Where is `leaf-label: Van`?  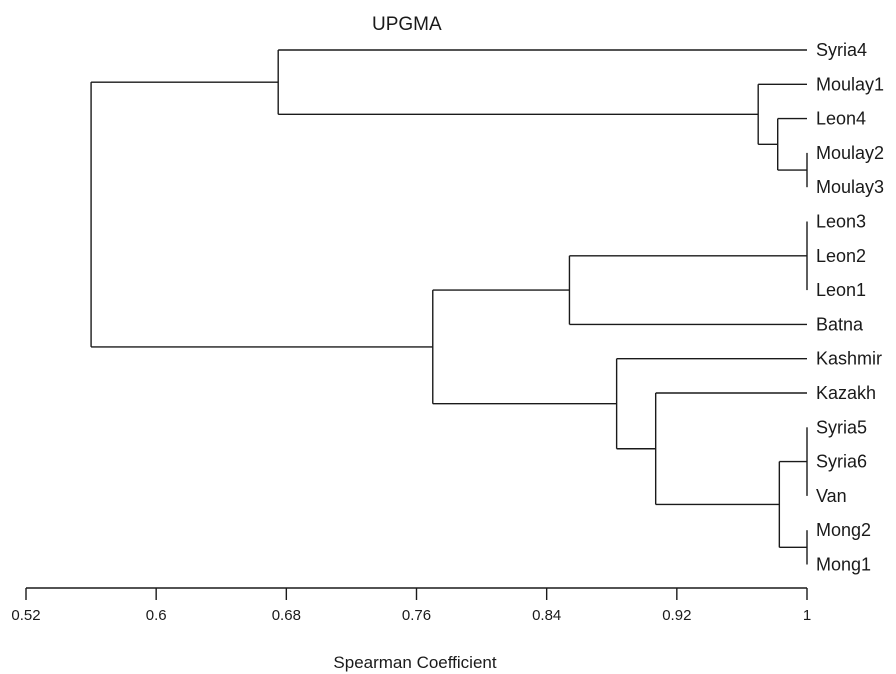
leaf-label: Van is located at coordinates (831, 496).